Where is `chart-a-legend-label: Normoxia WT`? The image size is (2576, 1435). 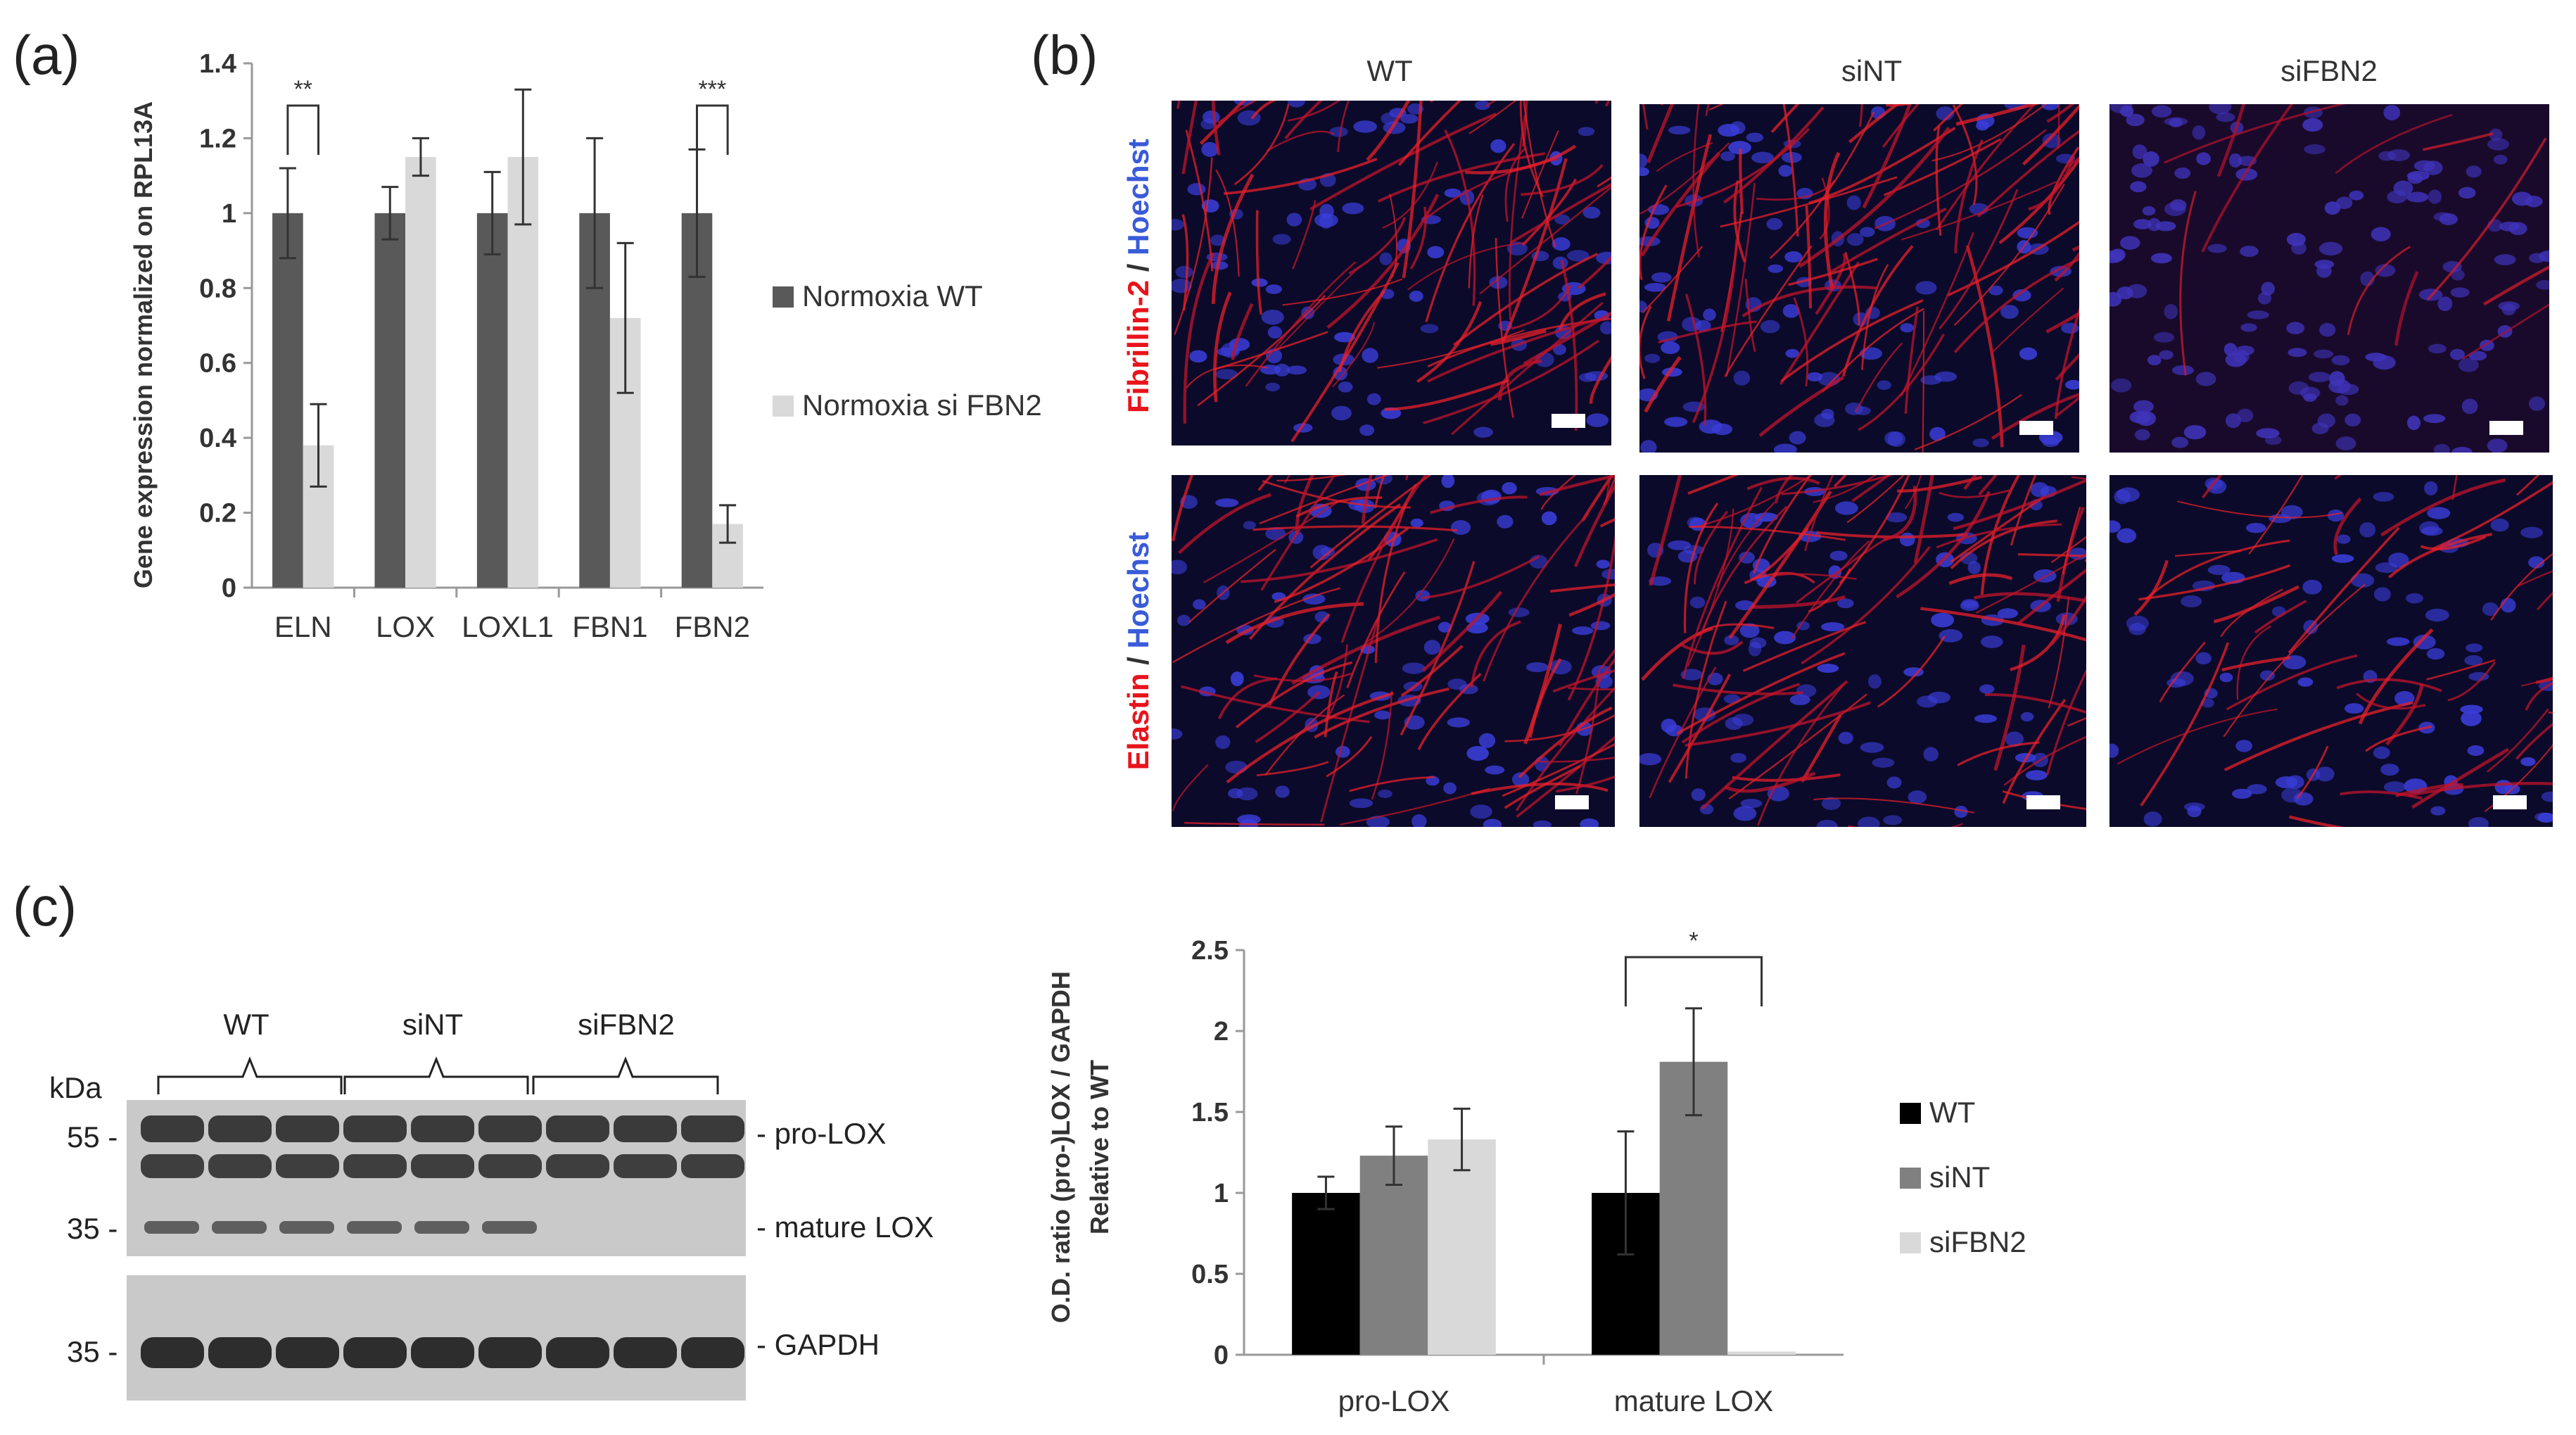
chart-a-legend-label: Normoxia WT is located at coordinates (892, 295).